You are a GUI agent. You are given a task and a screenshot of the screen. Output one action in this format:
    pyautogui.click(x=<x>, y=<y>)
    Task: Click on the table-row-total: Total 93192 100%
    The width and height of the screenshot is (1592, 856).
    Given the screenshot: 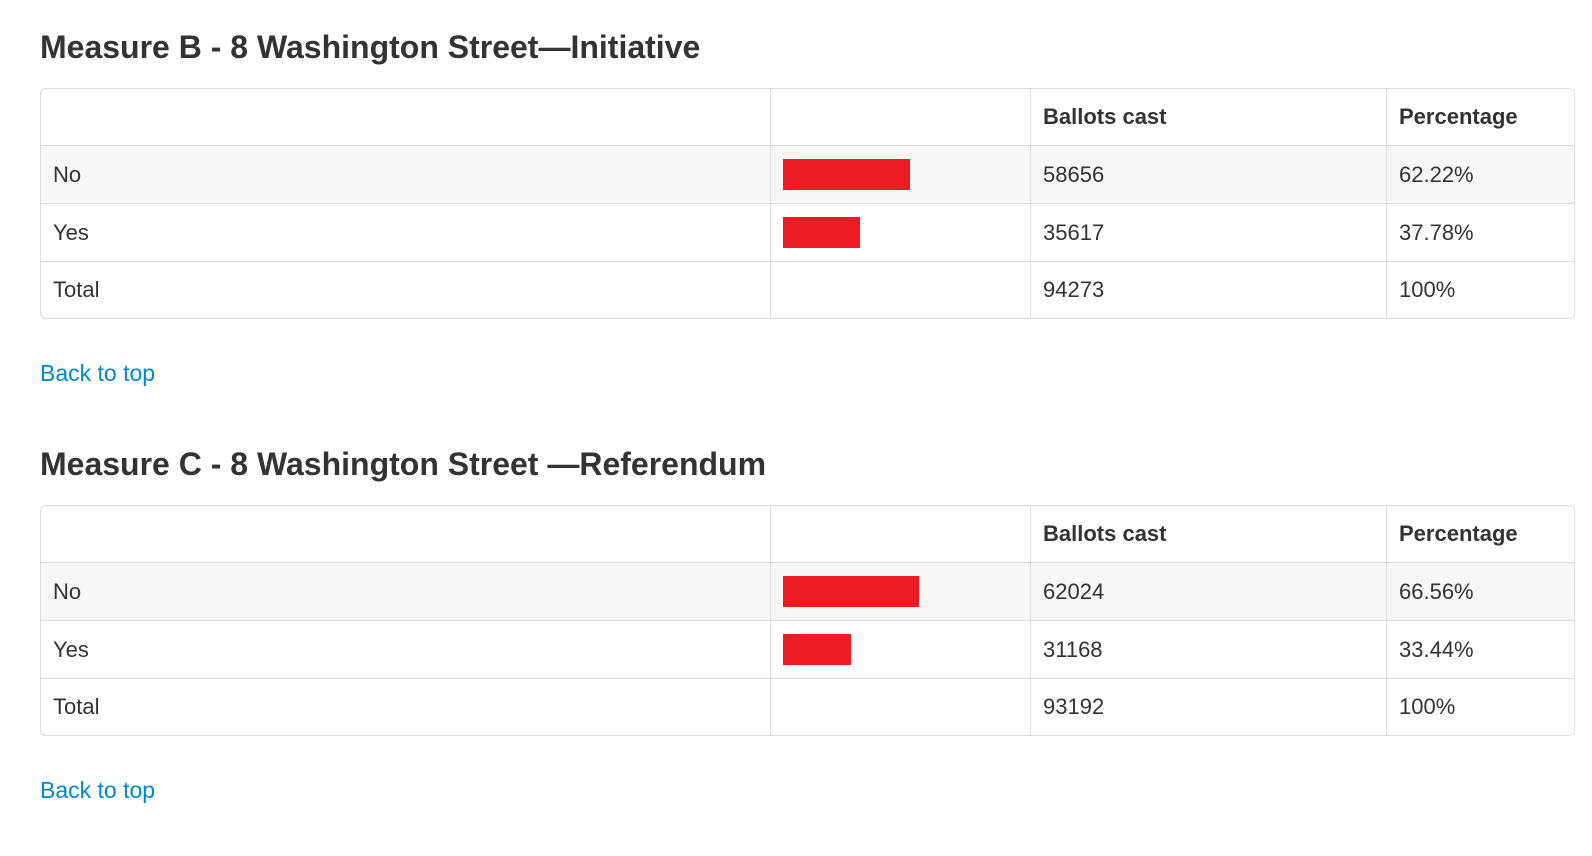 What is the action you would take?
    pyautogui.click(x=807, y=706)
    